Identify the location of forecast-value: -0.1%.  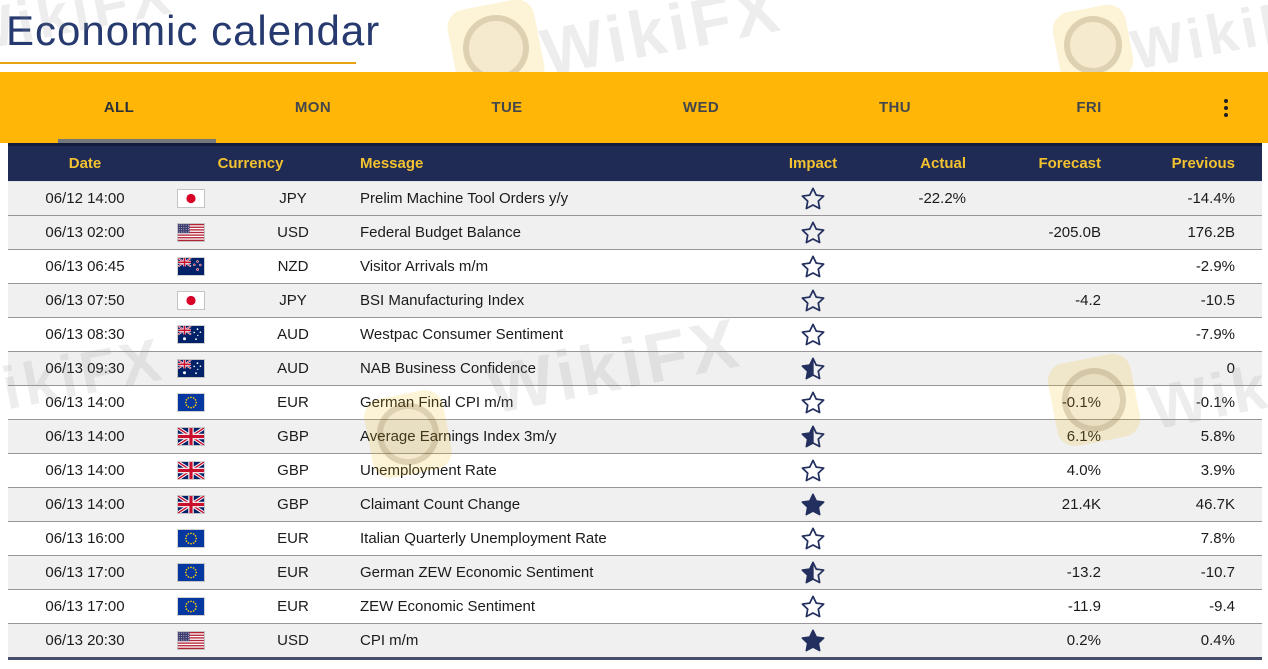
(1081, 402).